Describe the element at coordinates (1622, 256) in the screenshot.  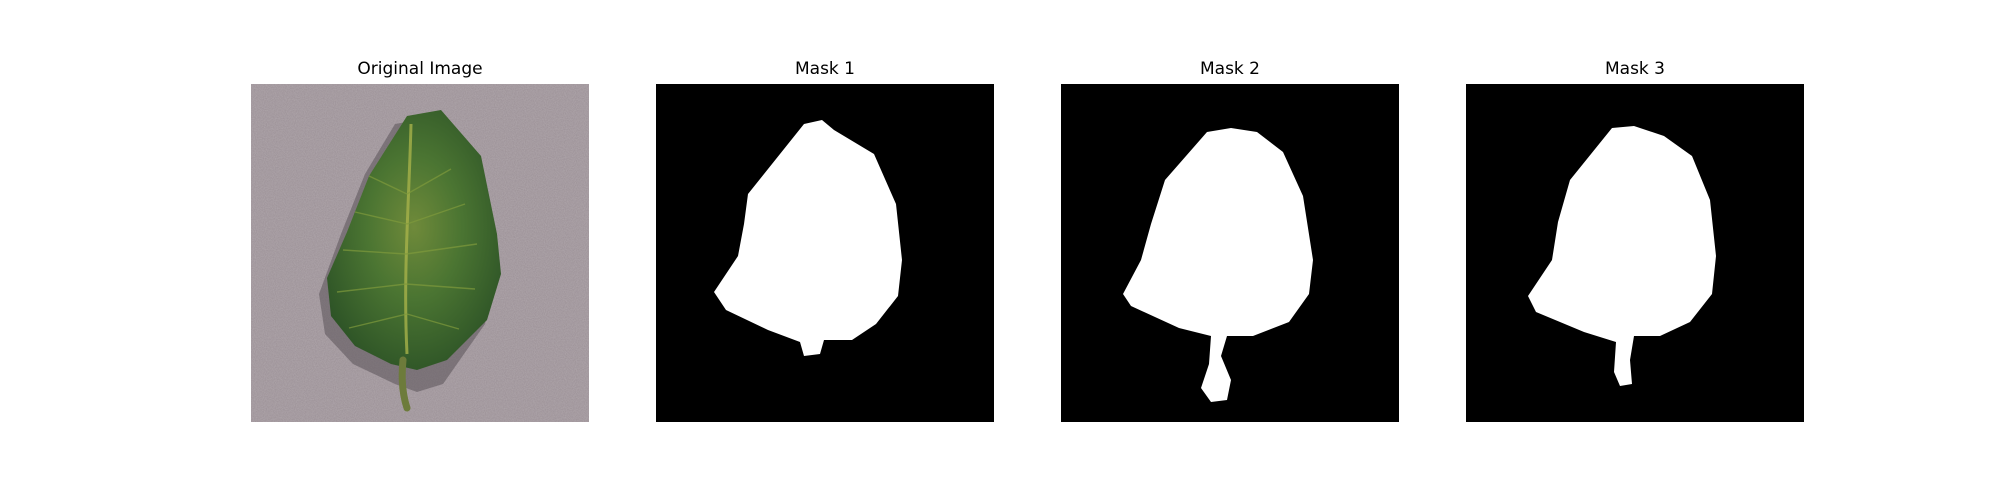
I see `mask-3-foreground` at that location.